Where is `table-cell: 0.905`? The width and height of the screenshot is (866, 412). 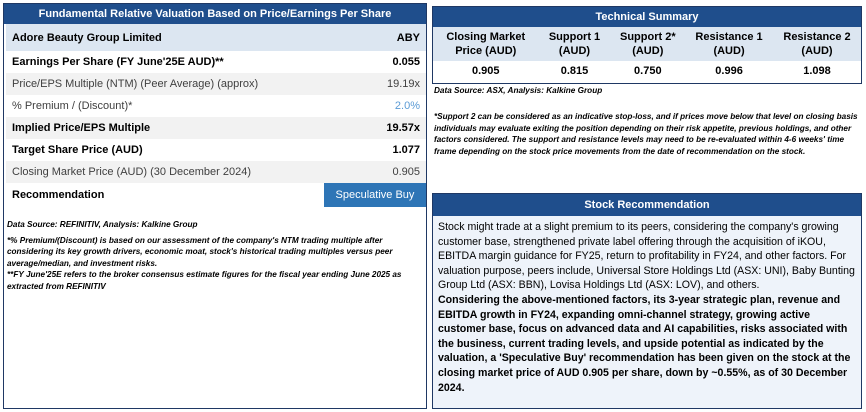 table-cell: 0.905 is located at coordinates (485, 71).